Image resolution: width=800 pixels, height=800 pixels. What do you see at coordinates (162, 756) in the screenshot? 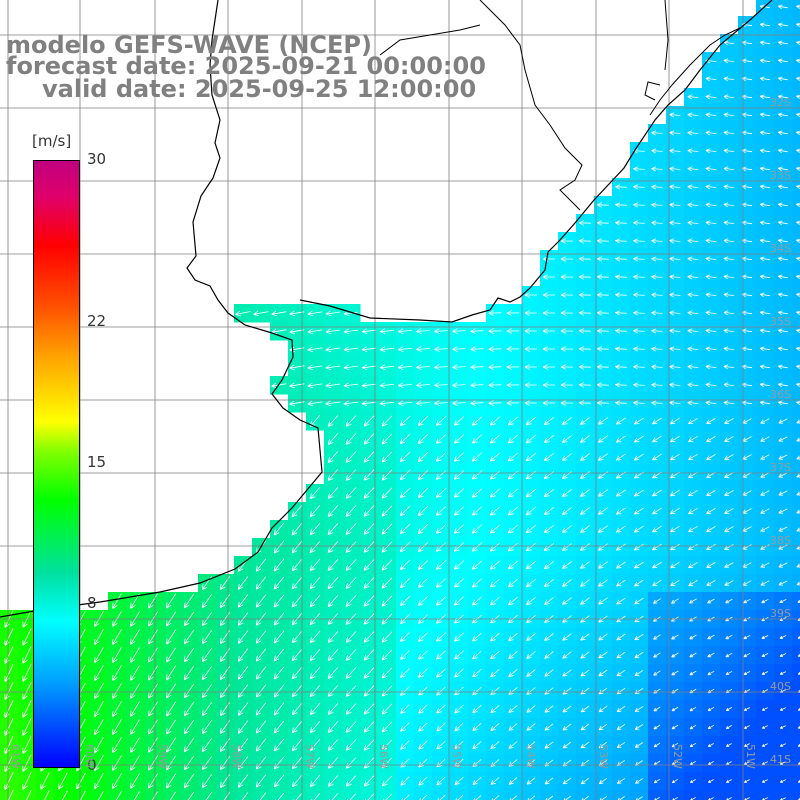
I see `lon-label: 59W` at bounding box center [162, 756].